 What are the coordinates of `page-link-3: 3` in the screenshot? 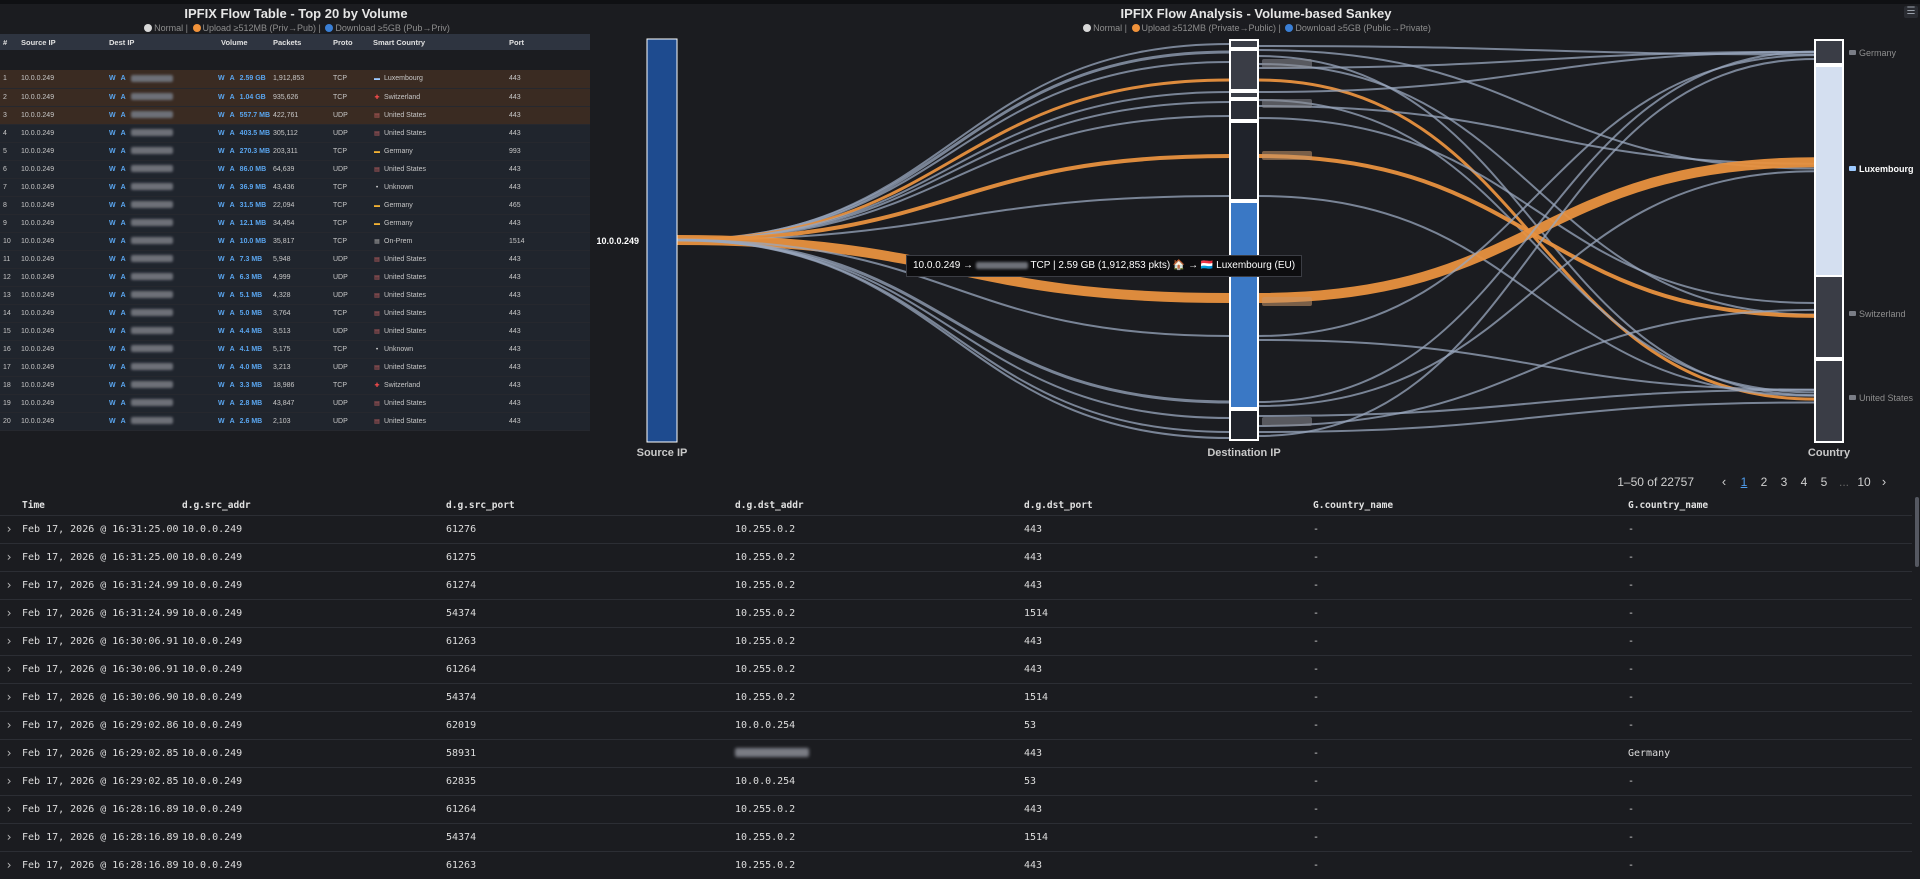 It's located at (1784, 482).